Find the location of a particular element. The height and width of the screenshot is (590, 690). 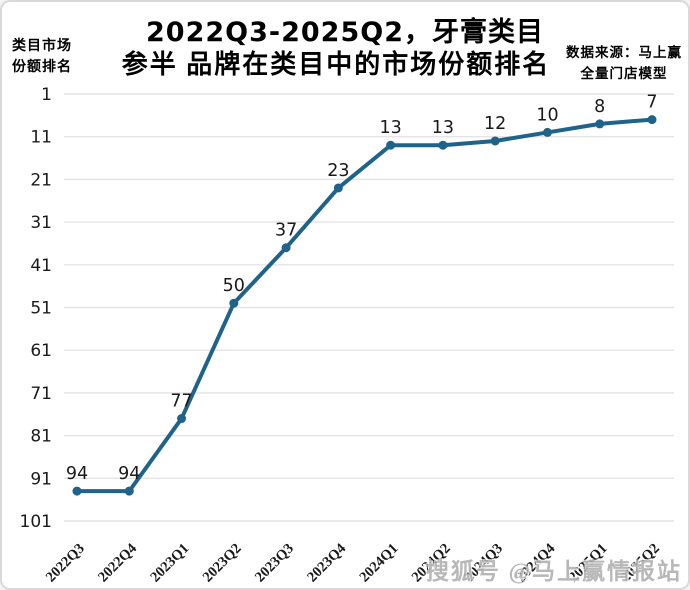

data-source-line1: 数据来源：马上赢 is located at coordinates (624, 52).